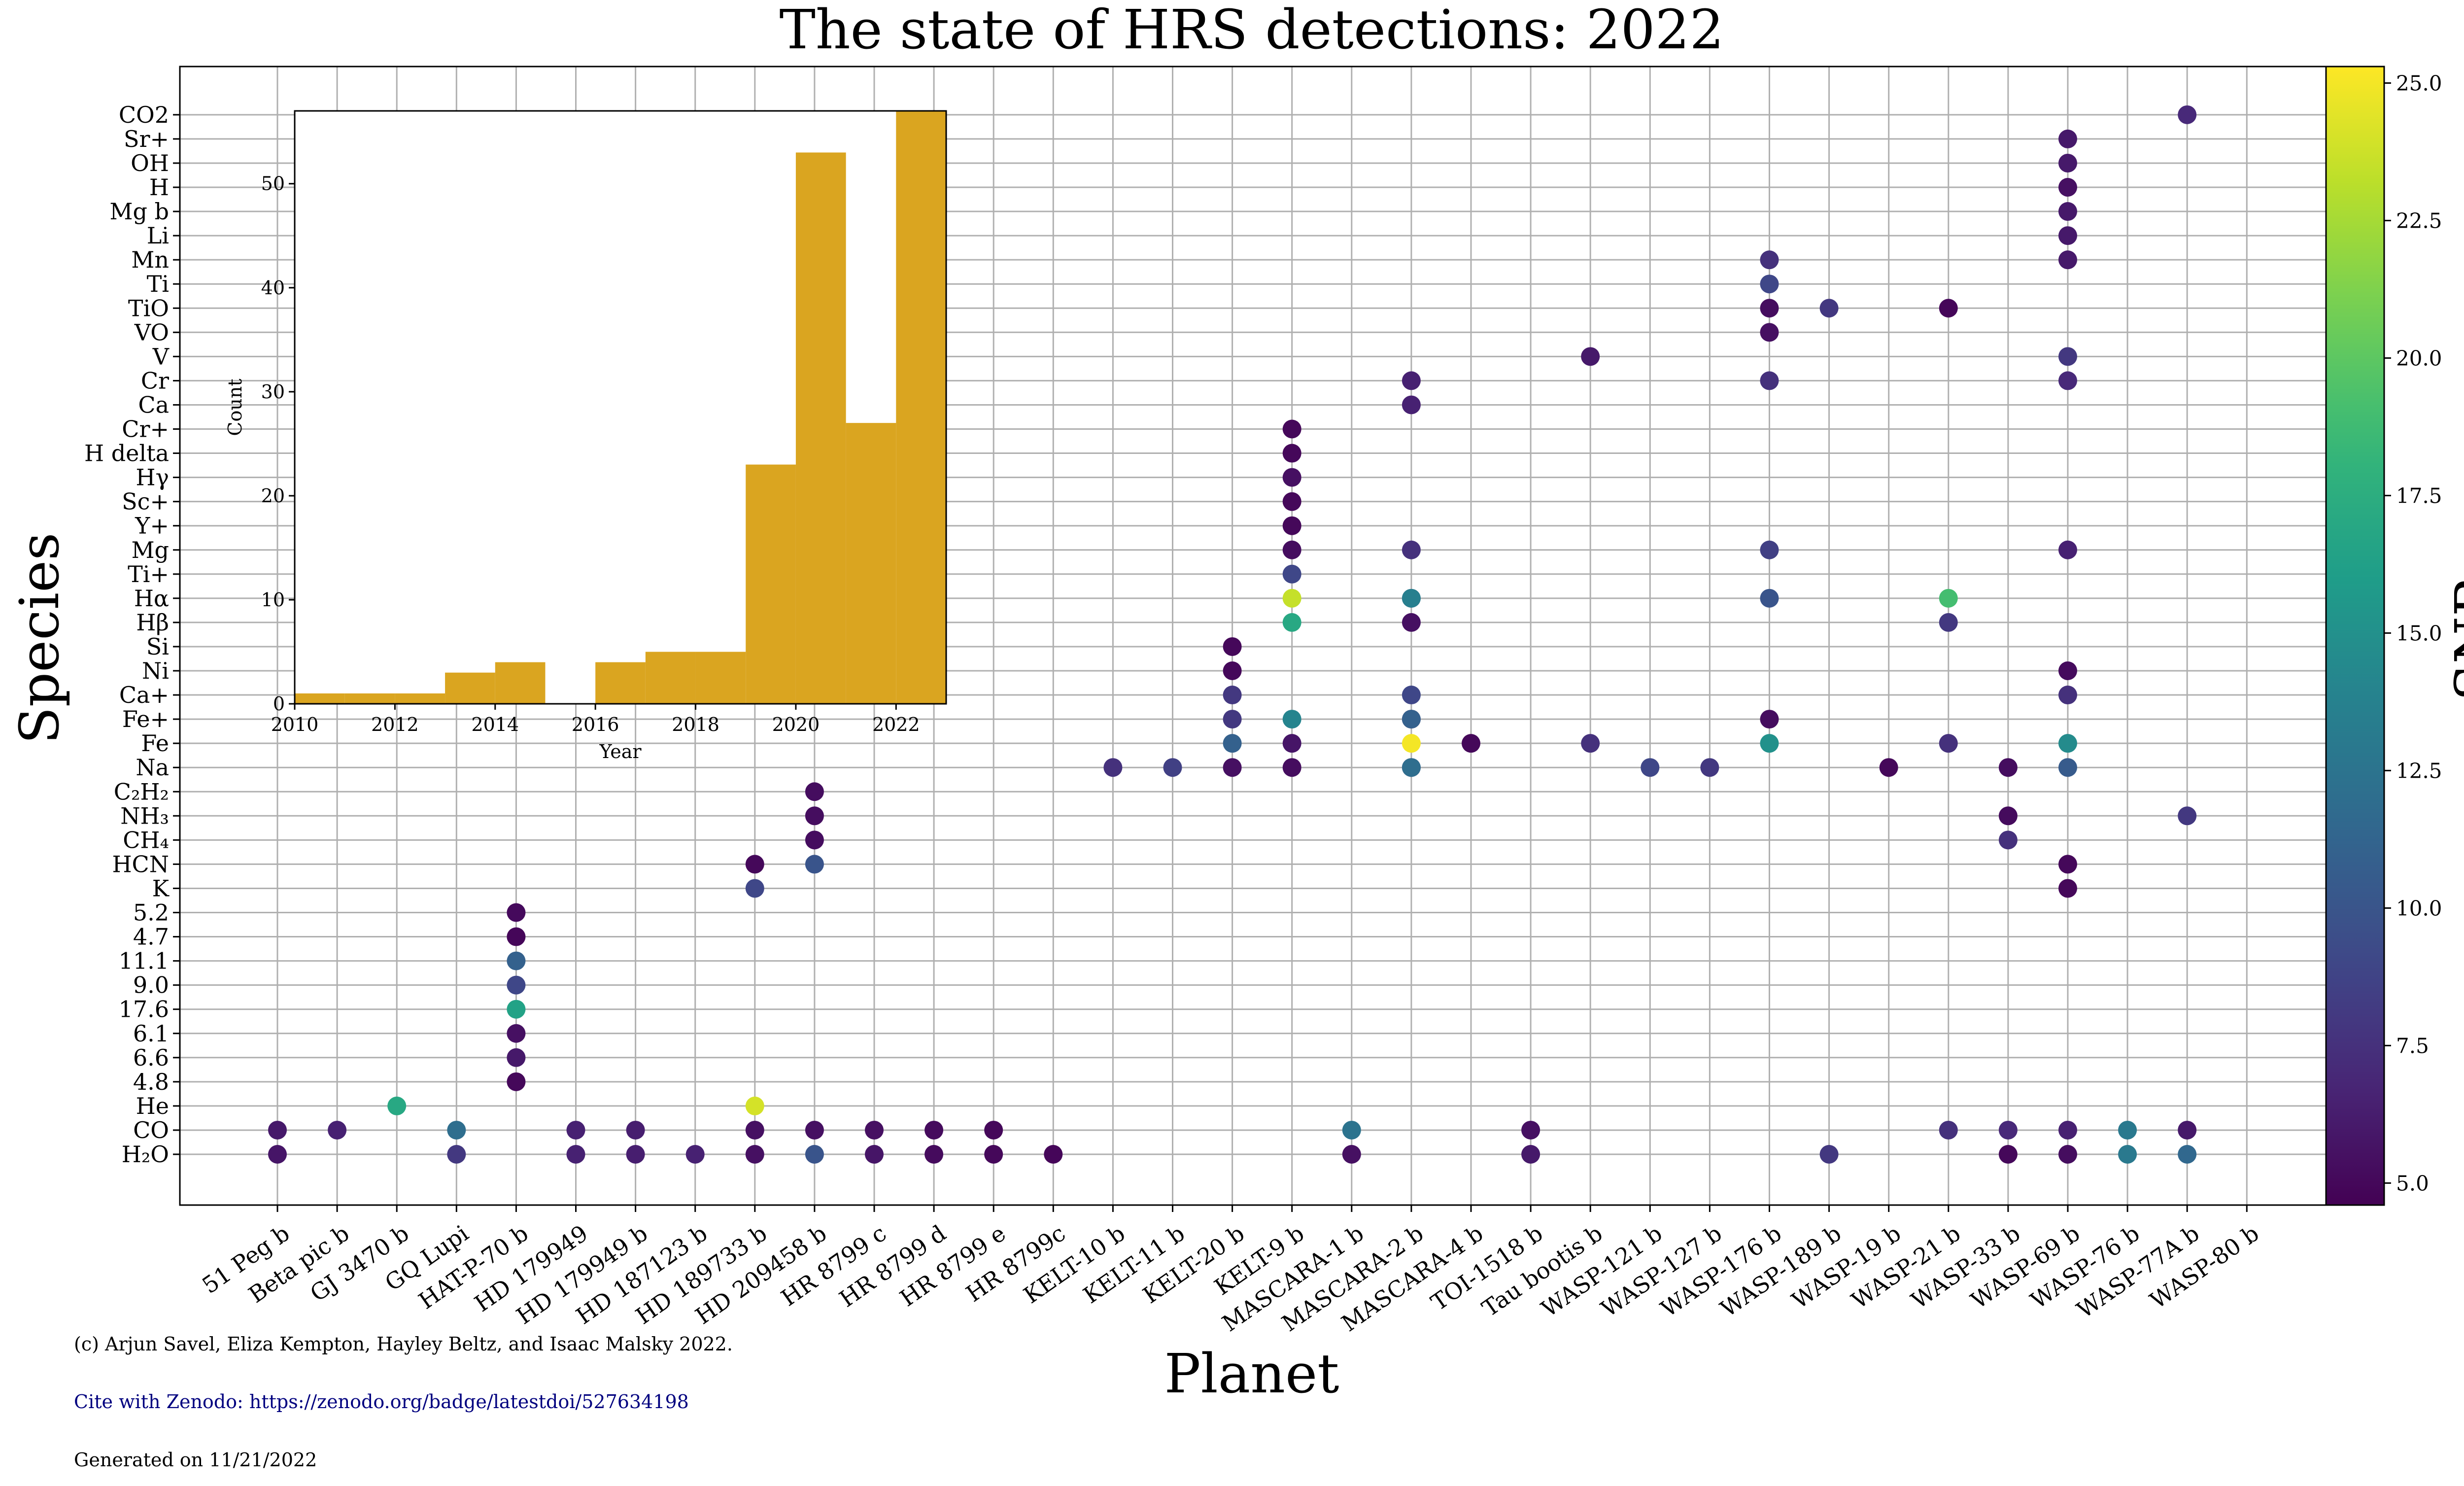  I want to click on inset-x-tick-label: 2022, so click(896, 724).